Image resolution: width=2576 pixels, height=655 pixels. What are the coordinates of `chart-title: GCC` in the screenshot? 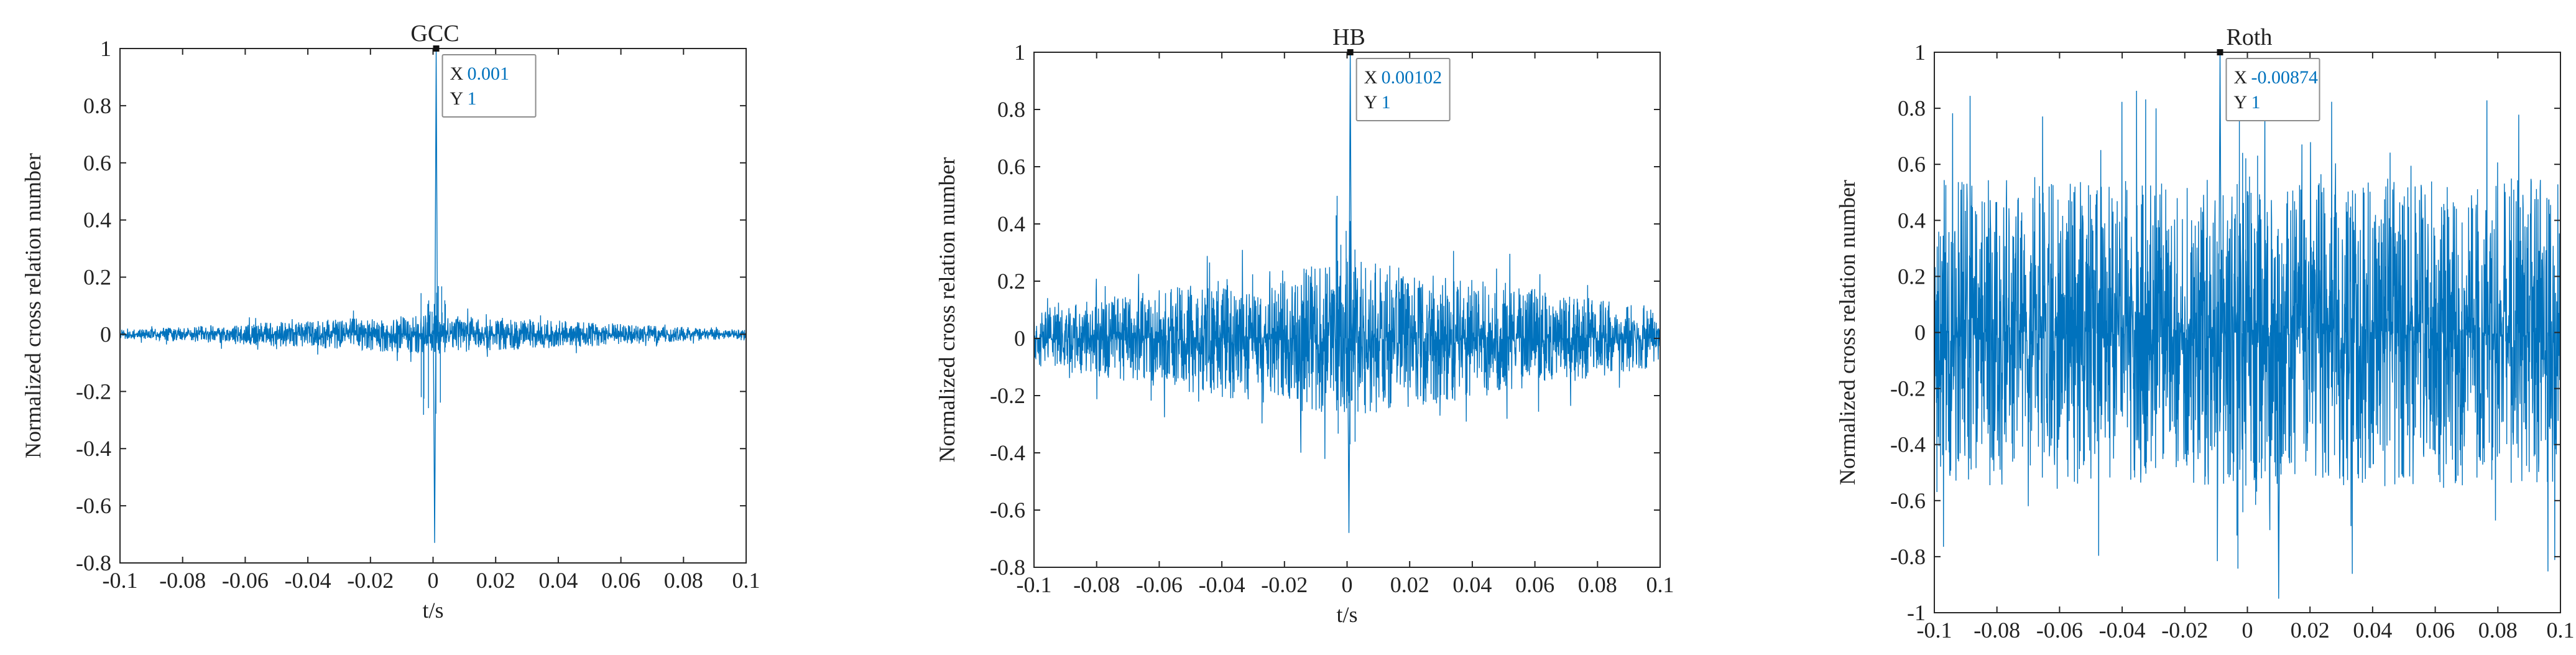 It's located at (434, 34).